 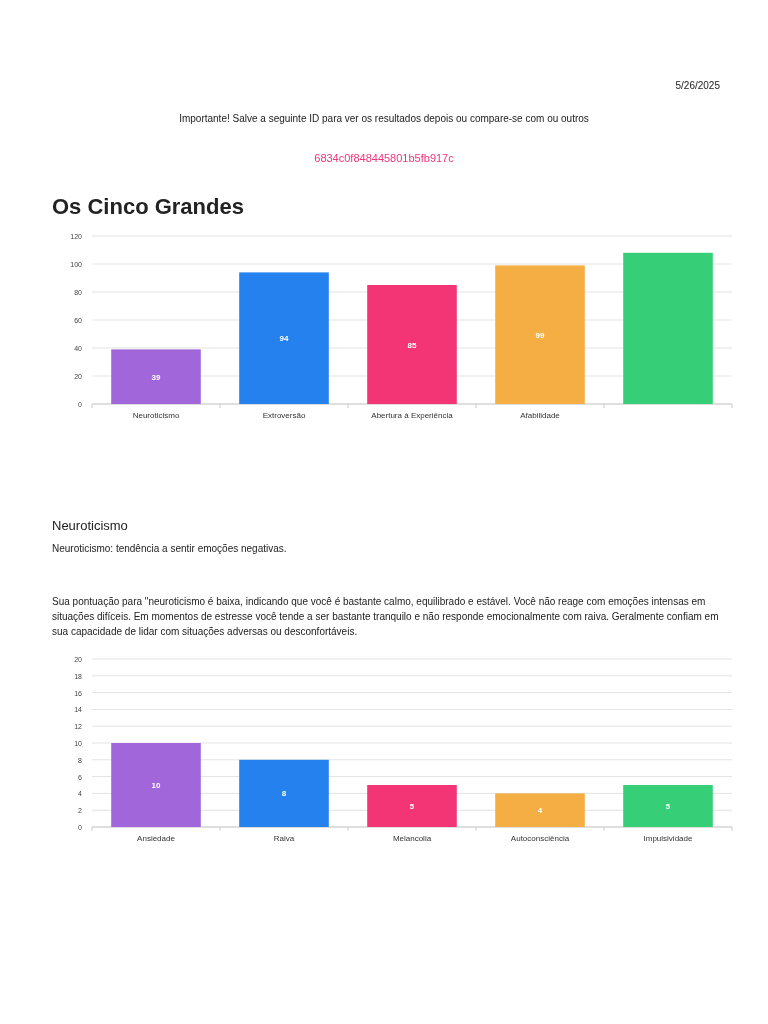 I want to click on data-label: 94, so click(x=284, y=339).